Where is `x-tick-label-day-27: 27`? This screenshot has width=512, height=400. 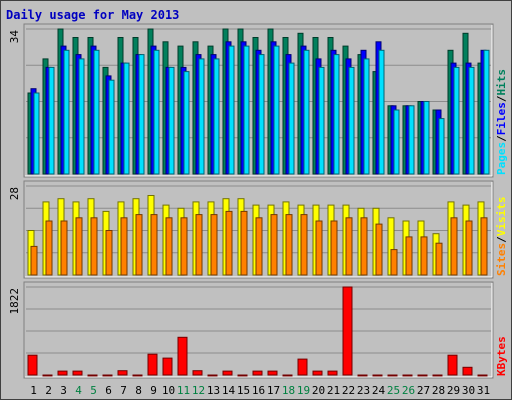 x-tick-label-day-27: 27 is located at coordinates (423, 390).